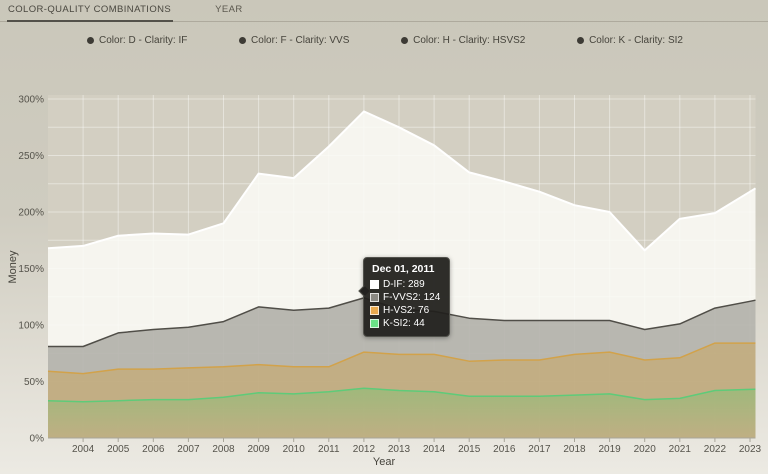  What do you see at coordinates (403, 269) in the screenshot?
I see `tooltip-date: Dec 01, 2011` at bounding box center [403, 269].